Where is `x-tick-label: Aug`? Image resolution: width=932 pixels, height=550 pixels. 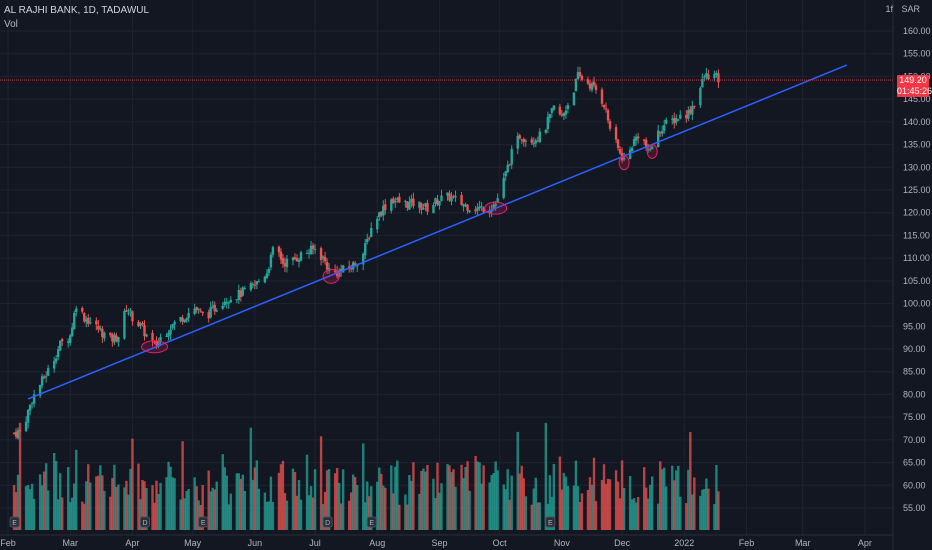 x-tick-label: Aug is located at coordinates (377, 543).